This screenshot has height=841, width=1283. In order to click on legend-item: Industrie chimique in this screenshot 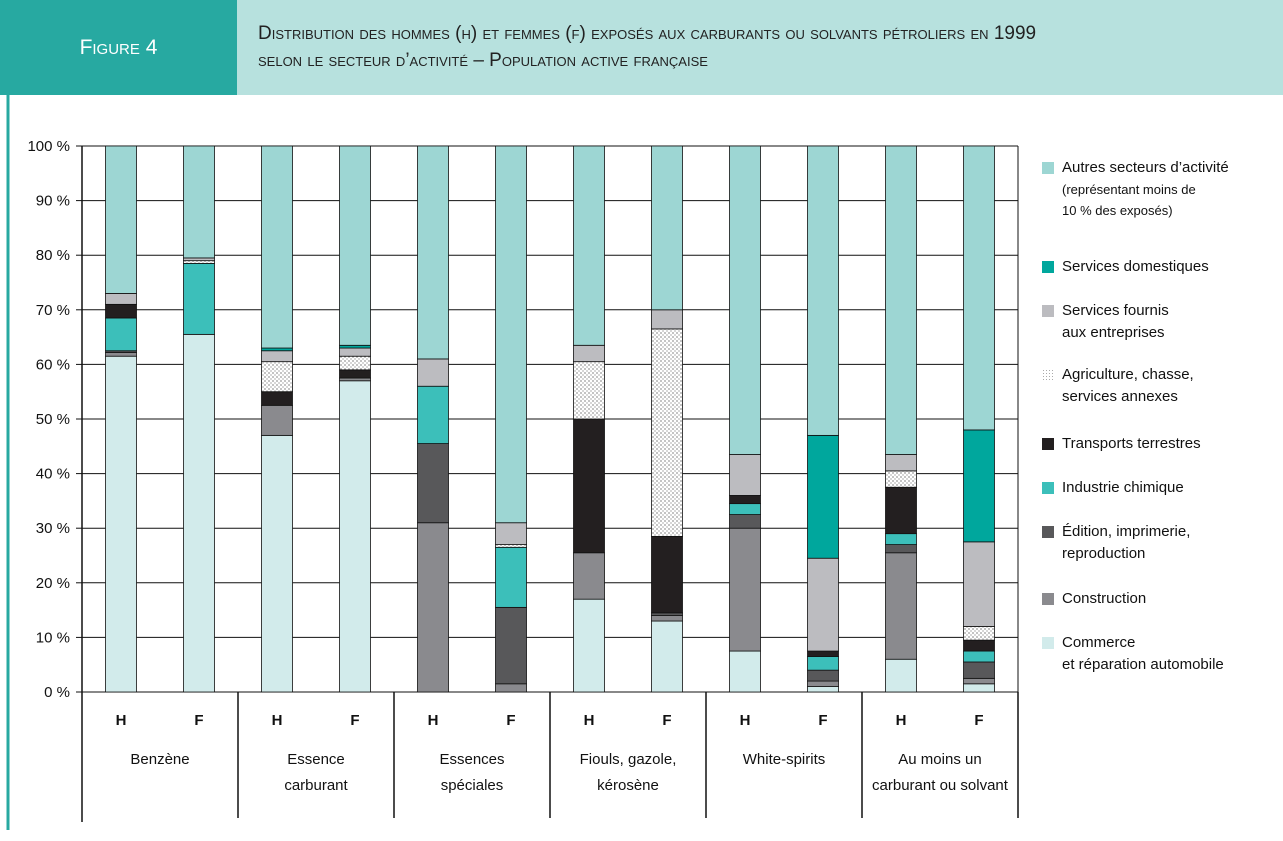, I will do `click(1113, 488)`.